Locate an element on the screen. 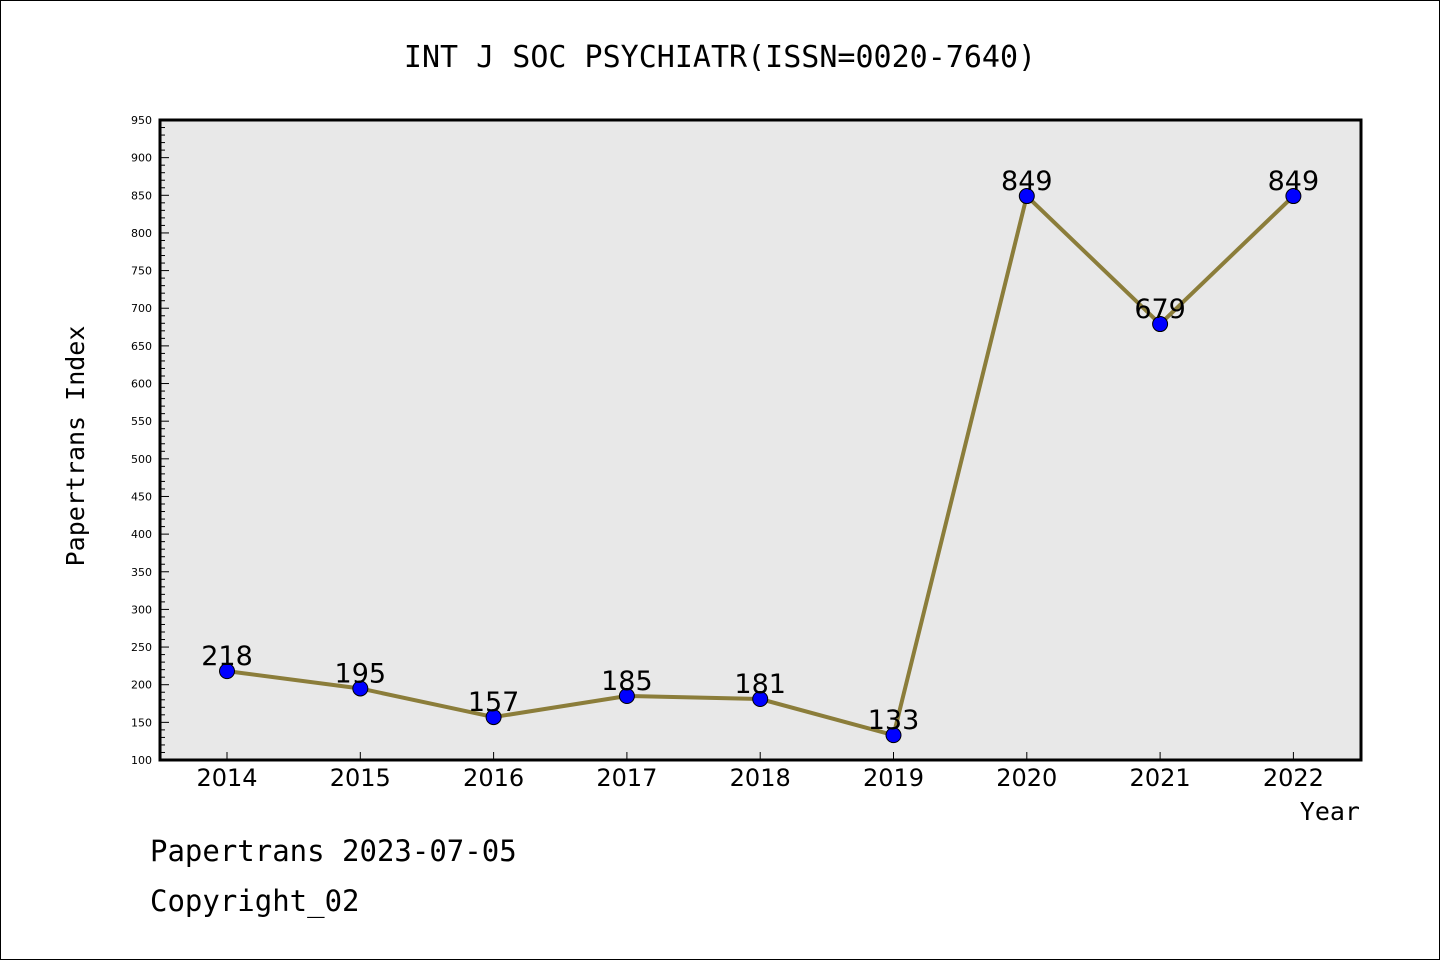  y-tick-label: 650 is located at coordinates (141, 346).